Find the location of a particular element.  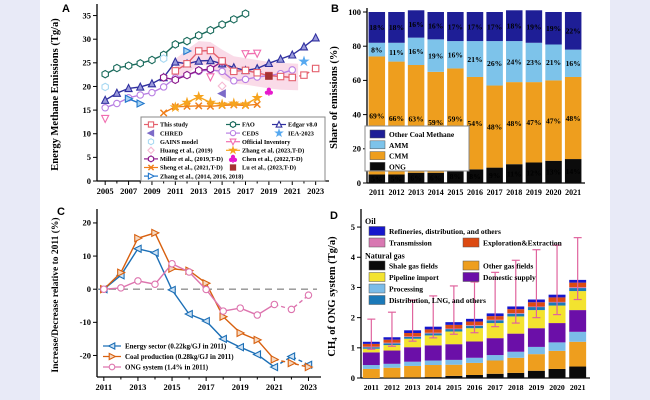

svg-text: Lu et al., (2023,T-D) is located at coordinates (269, 168).